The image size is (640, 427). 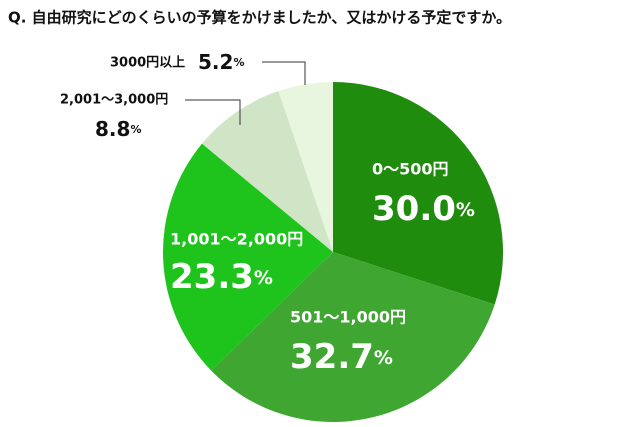 I want to click on chart-title: Q. 自由研究にどのくらいの予算をかけましたか、又はかける予定ですか。, so click(x=259, y=18).